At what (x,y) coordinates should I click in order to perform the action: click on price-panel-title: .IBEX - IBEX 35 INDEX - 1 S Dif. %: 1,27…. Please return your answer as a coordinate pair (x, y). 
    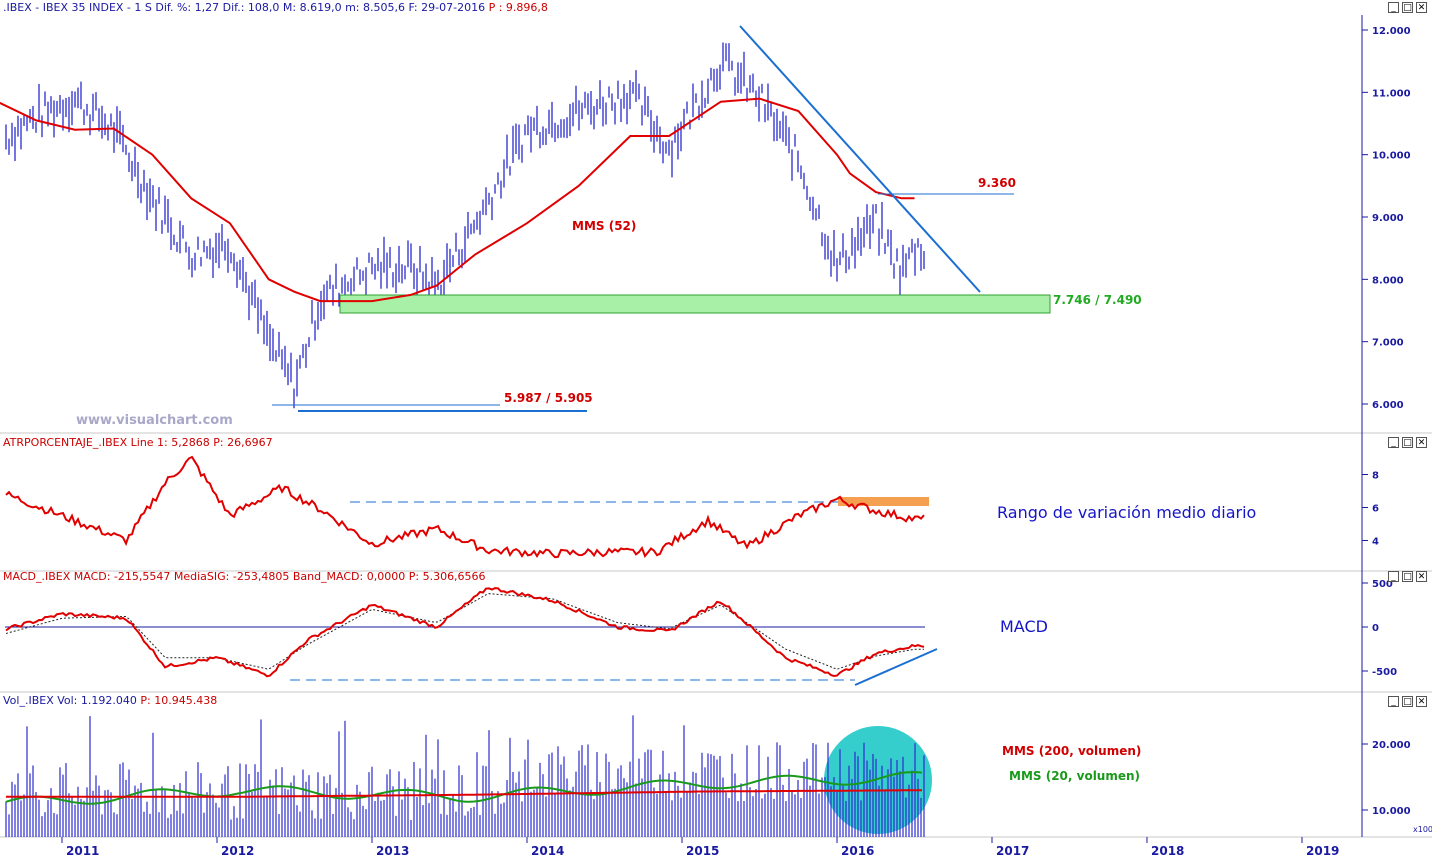
    Looking at the image, I should click on (275, 7).